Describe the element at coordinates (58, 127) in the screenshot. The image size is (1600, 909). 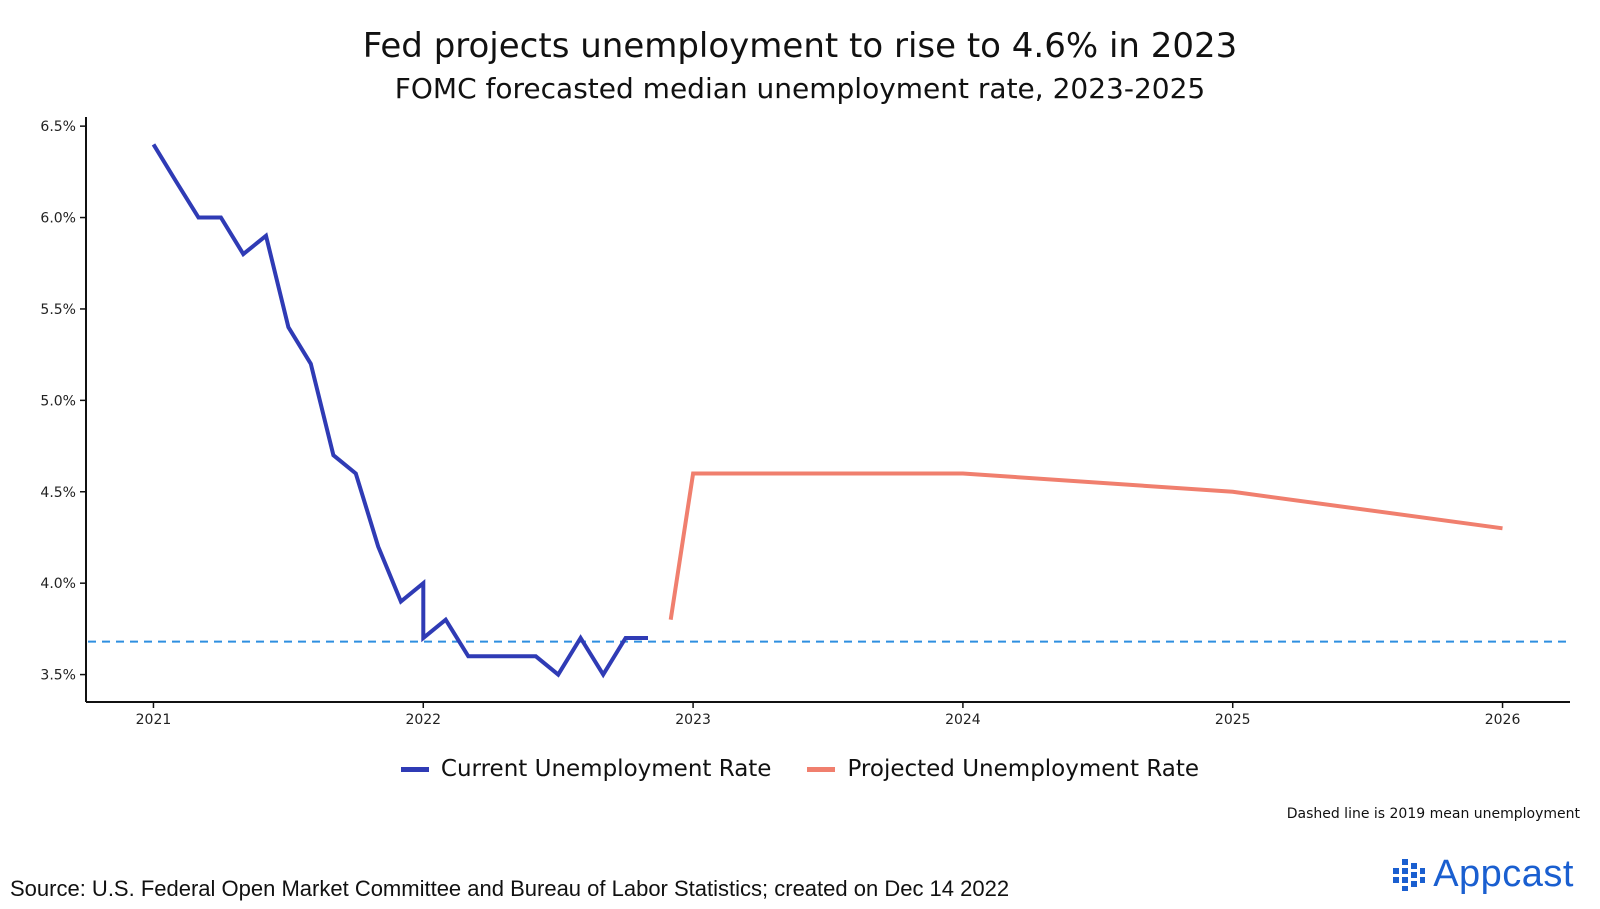
I see `y-tick-label: 6.5%` at that location.